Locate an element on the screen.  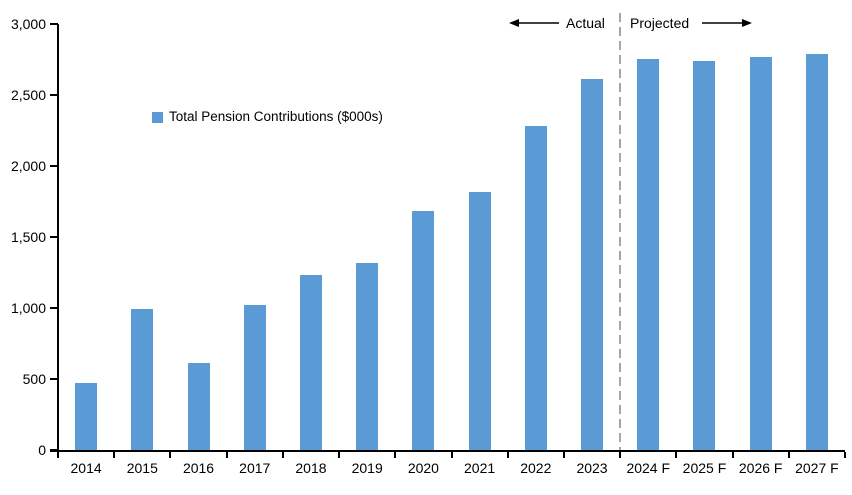
legend-marker-icon is located at coordinates (157, 117).